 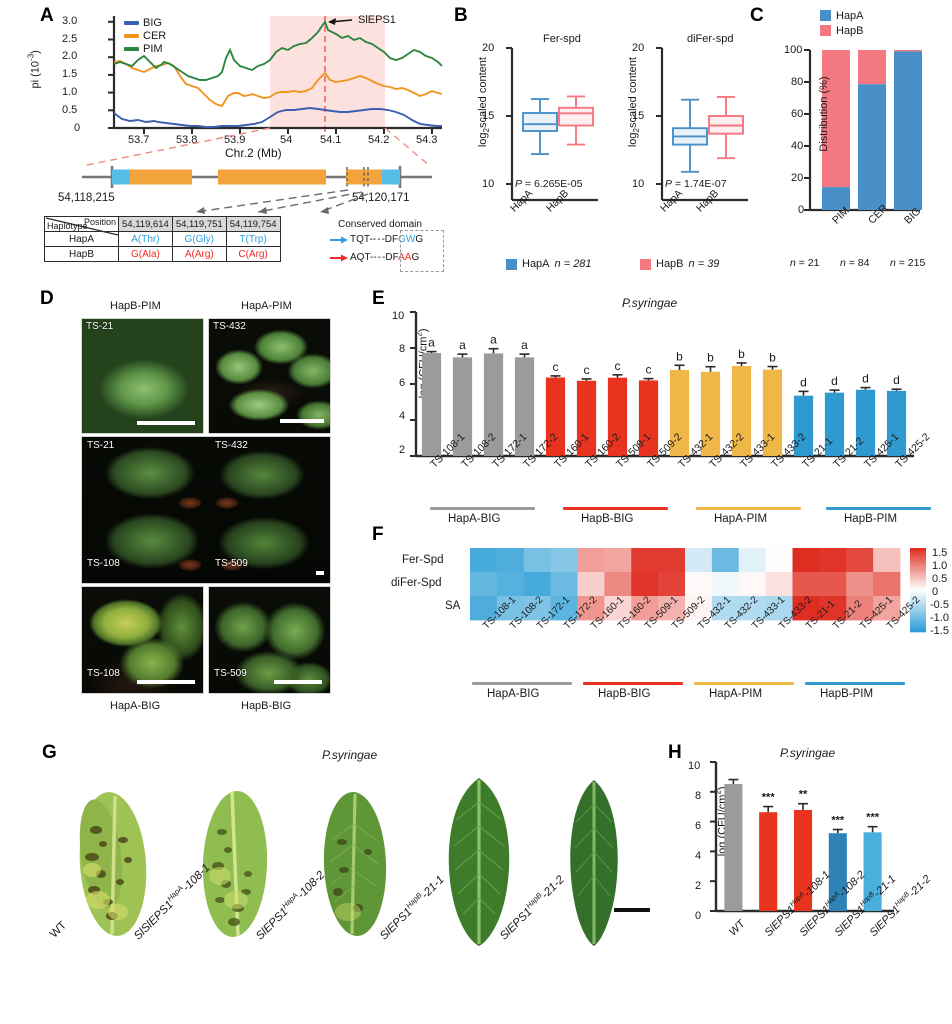 I want to click on colorbar-tick-10: 1.0, so click(x=940, y=566).